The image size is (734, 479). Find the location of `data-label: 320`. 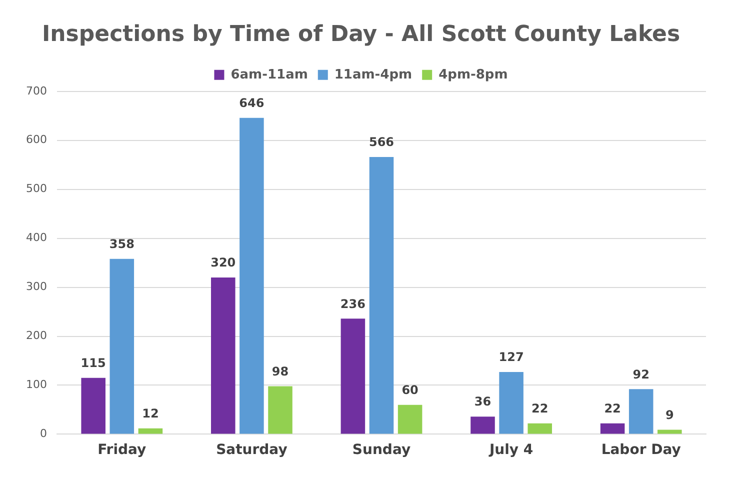

data-label: 320 is located at coordinates (223, 263).